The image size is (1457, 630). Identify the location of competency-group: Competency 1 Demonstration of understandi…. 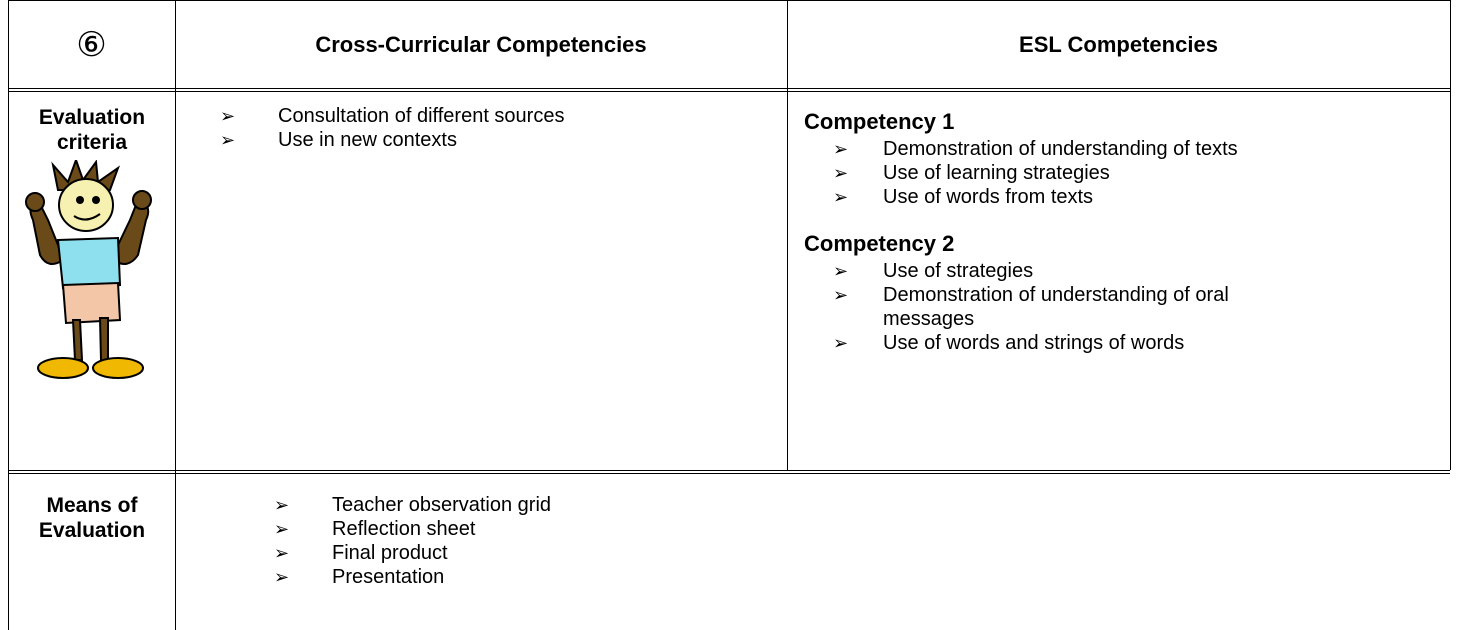
(1124, 159).